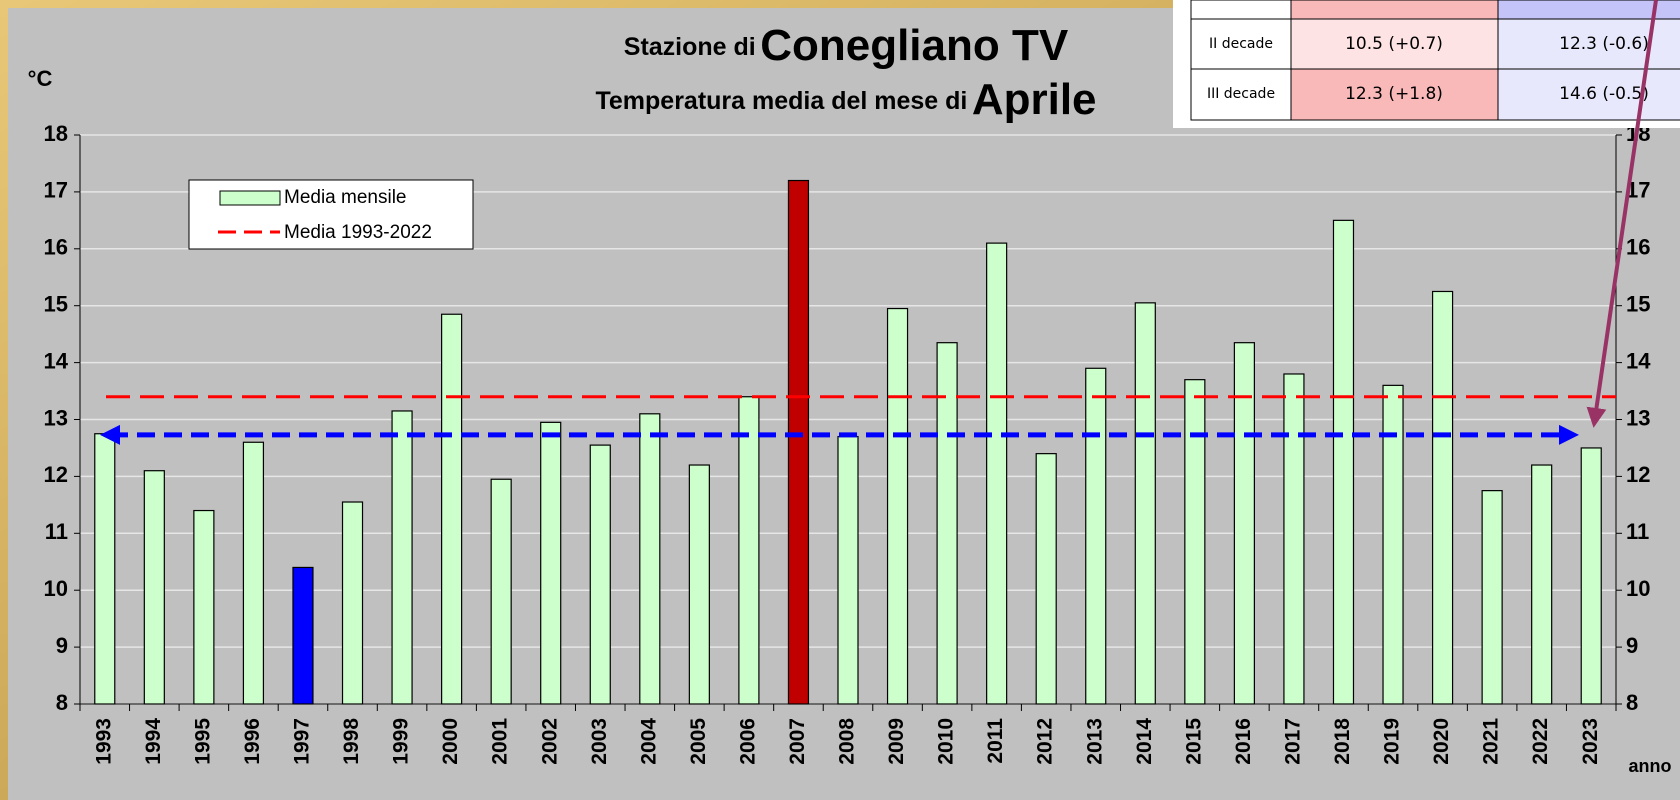  What do you see at coordinates (698, 741) in the screenshot?
I see `x-tick-label: 2005` at bounding box center [698, 741].